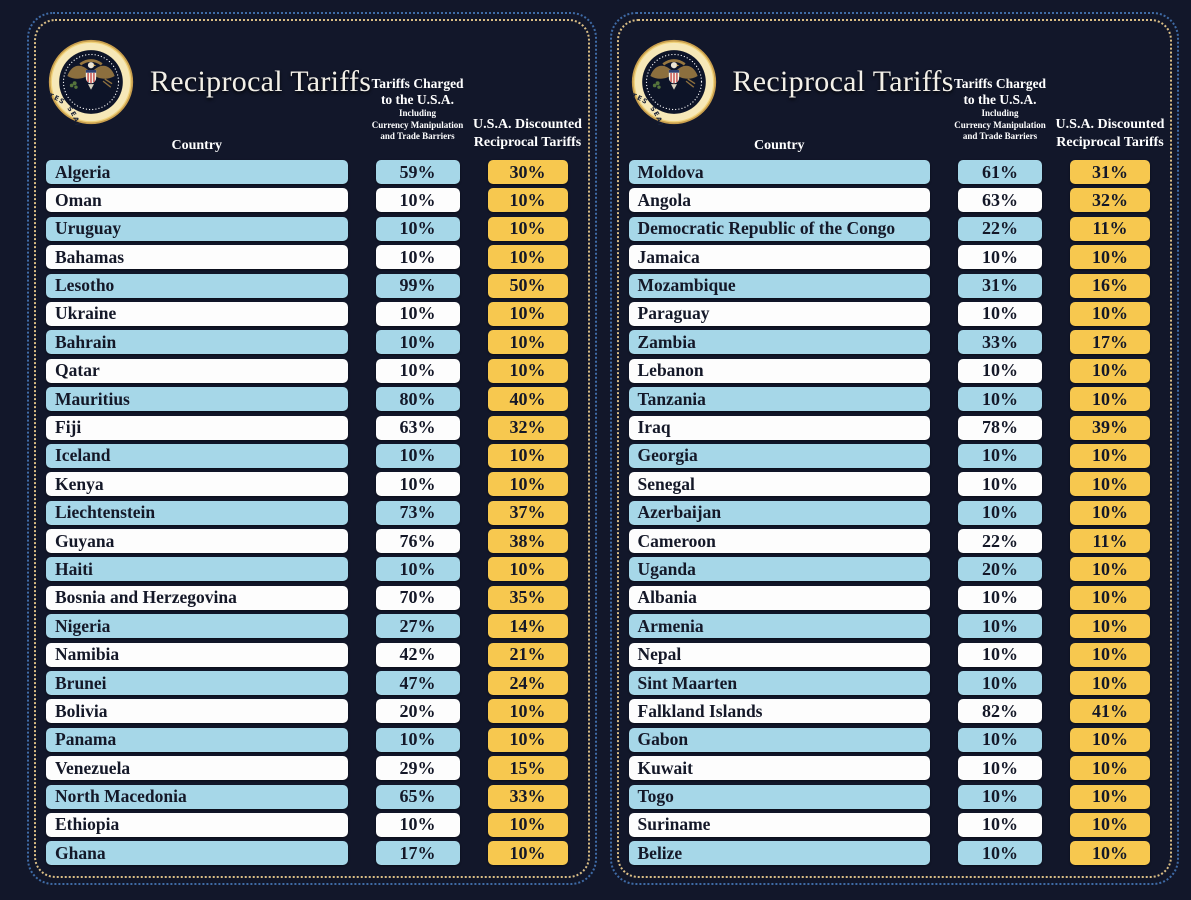  What do you see at coordinates (843, 81) in the screenshot?
I see `page-title: Reciprocal Tariffs` at bounding box center [843, 81].